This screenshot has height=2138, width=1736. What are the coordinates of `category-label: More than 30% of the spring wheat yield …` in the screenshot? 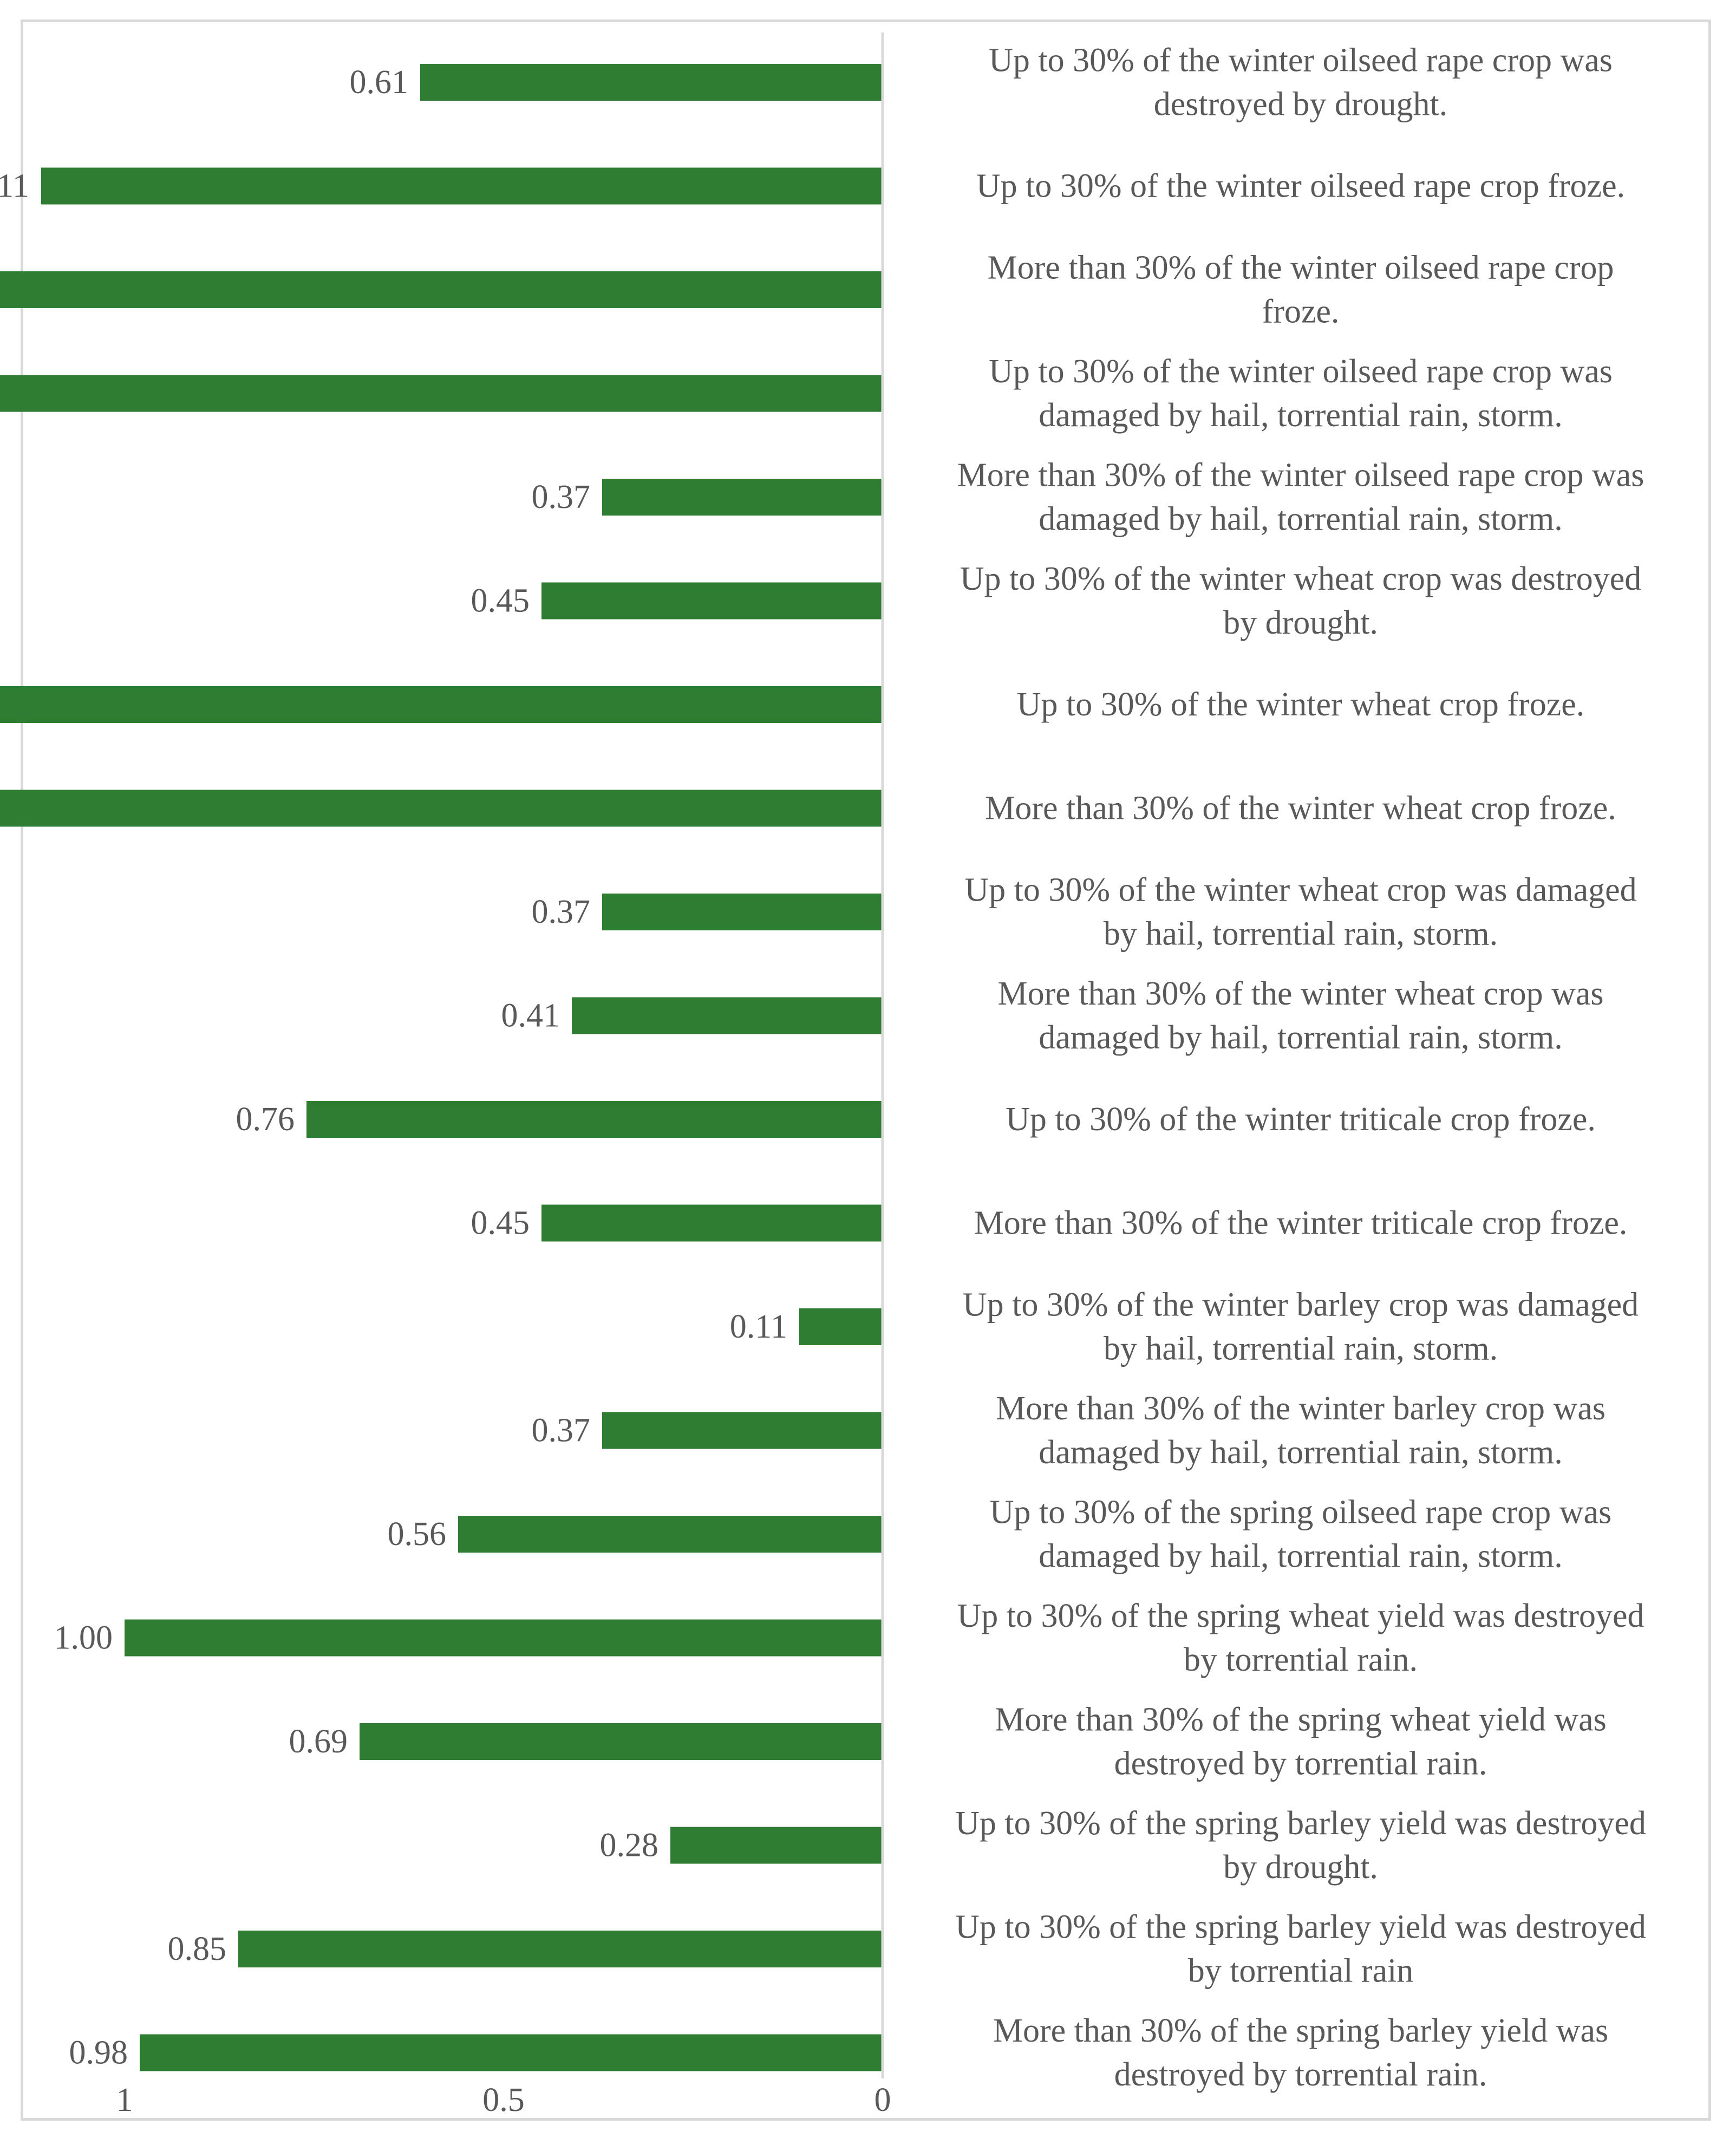 It's located at (1301, 1720).